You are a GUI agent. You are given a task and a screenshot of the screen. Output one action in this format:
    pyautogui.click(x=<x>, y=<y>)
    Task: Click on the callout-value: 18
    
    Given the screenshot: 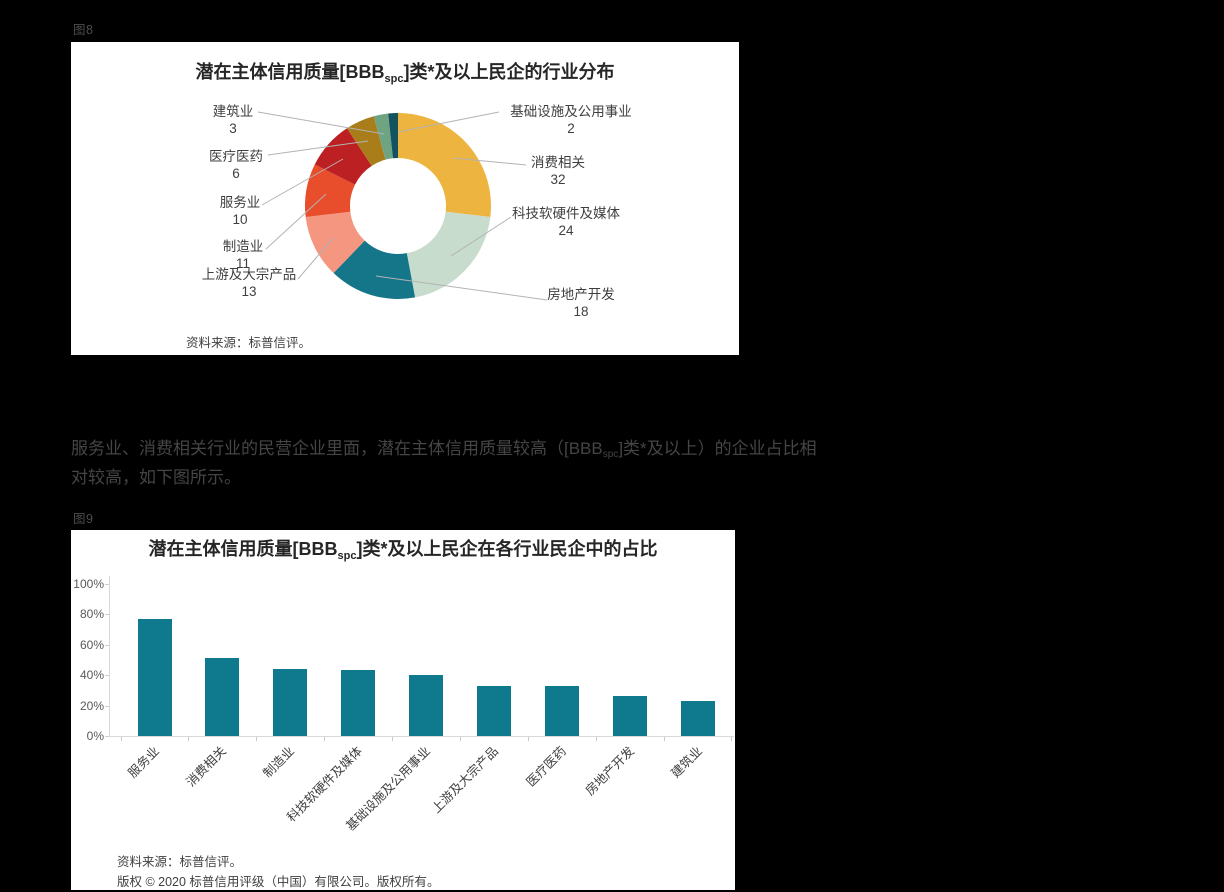 What is the action you would take?
    pyautogui.click(x=581, y=311)
    